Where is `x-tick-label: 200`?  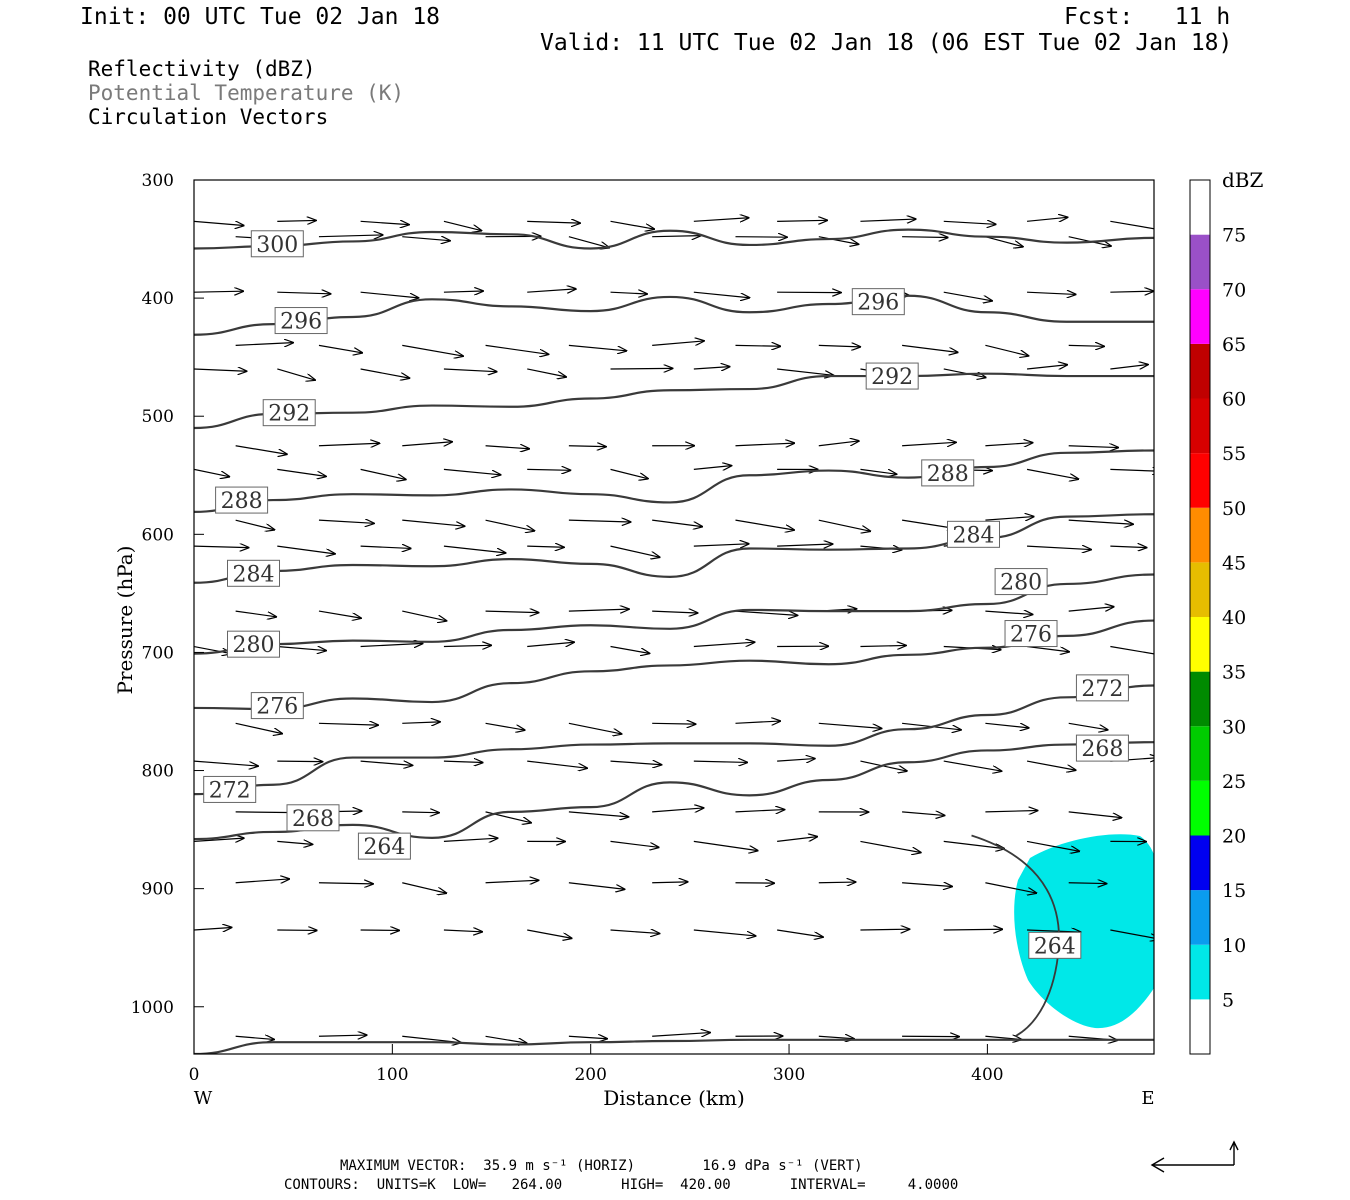 x-tick-label: 200 is located at coordinates (590, 1075).